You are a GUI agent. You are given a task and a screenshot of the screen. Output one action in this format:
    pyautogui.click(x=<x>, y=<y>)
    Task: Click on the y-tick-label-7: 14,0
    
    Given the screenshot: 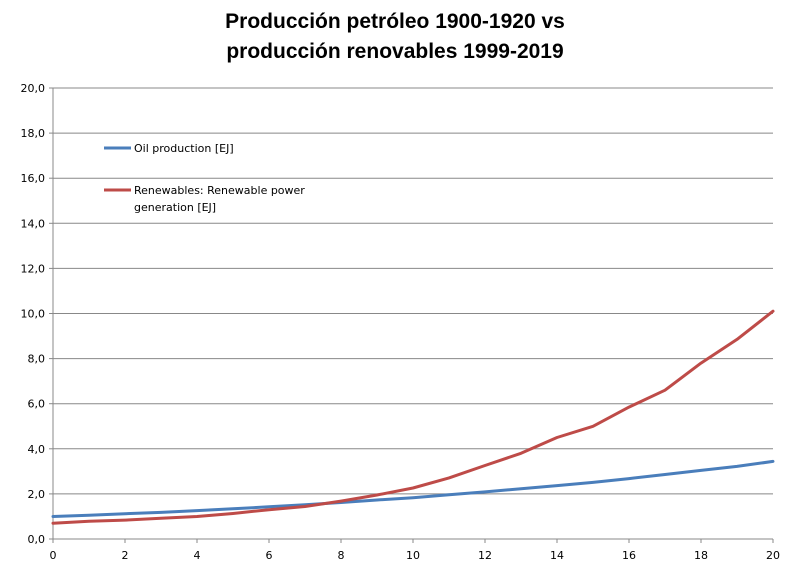 What is the action you would take?
    pyautogui.click(x=33, y=223)
    